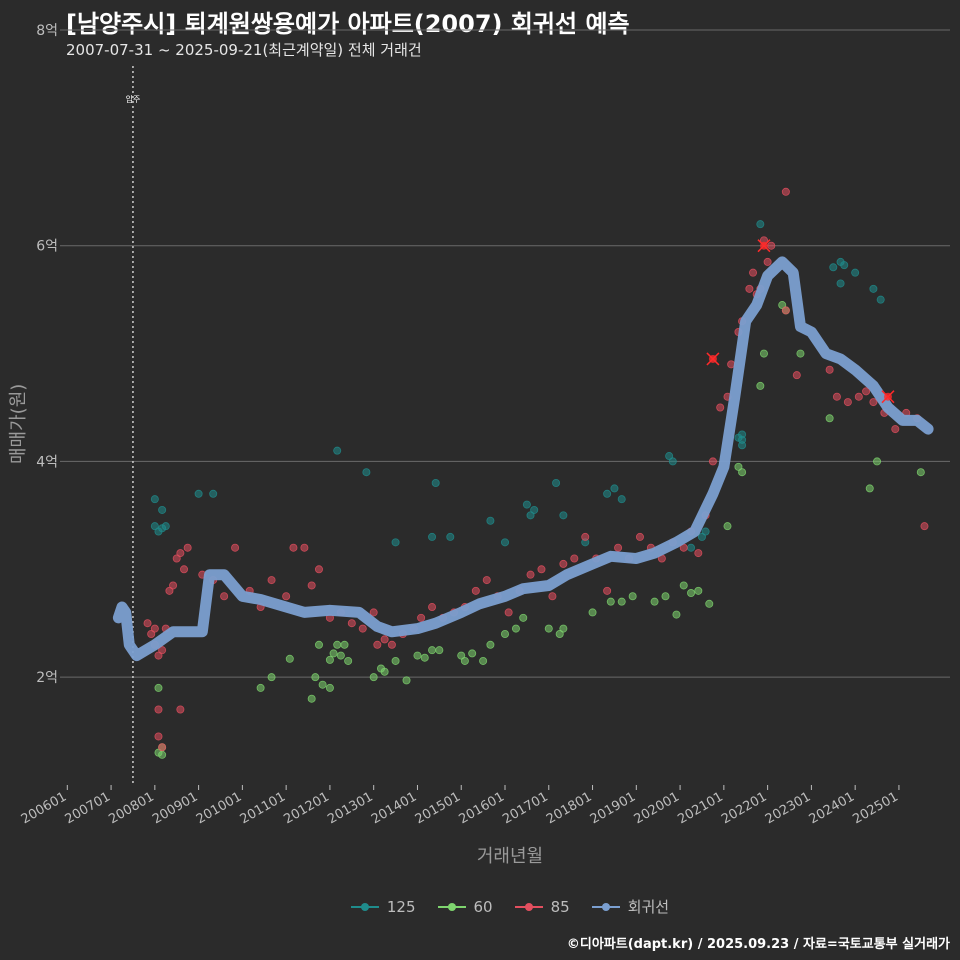 Image resolution: width=960 pixels, height=960 pixels. I want to click on x-tick-label: 202501, so click(875, 808).